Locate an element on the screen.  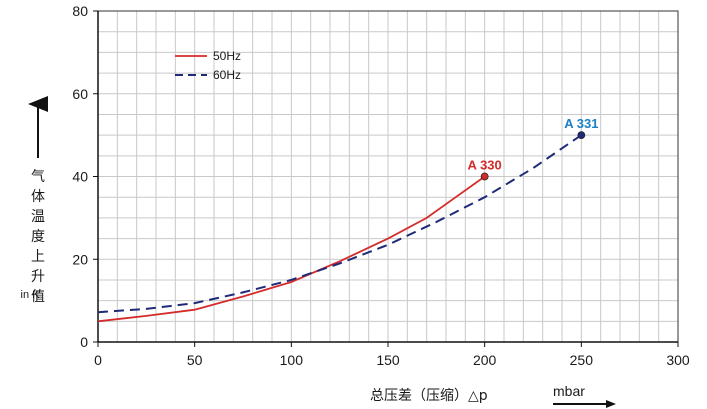
x-tick-label: 250 is located at coordinates (582, 360).